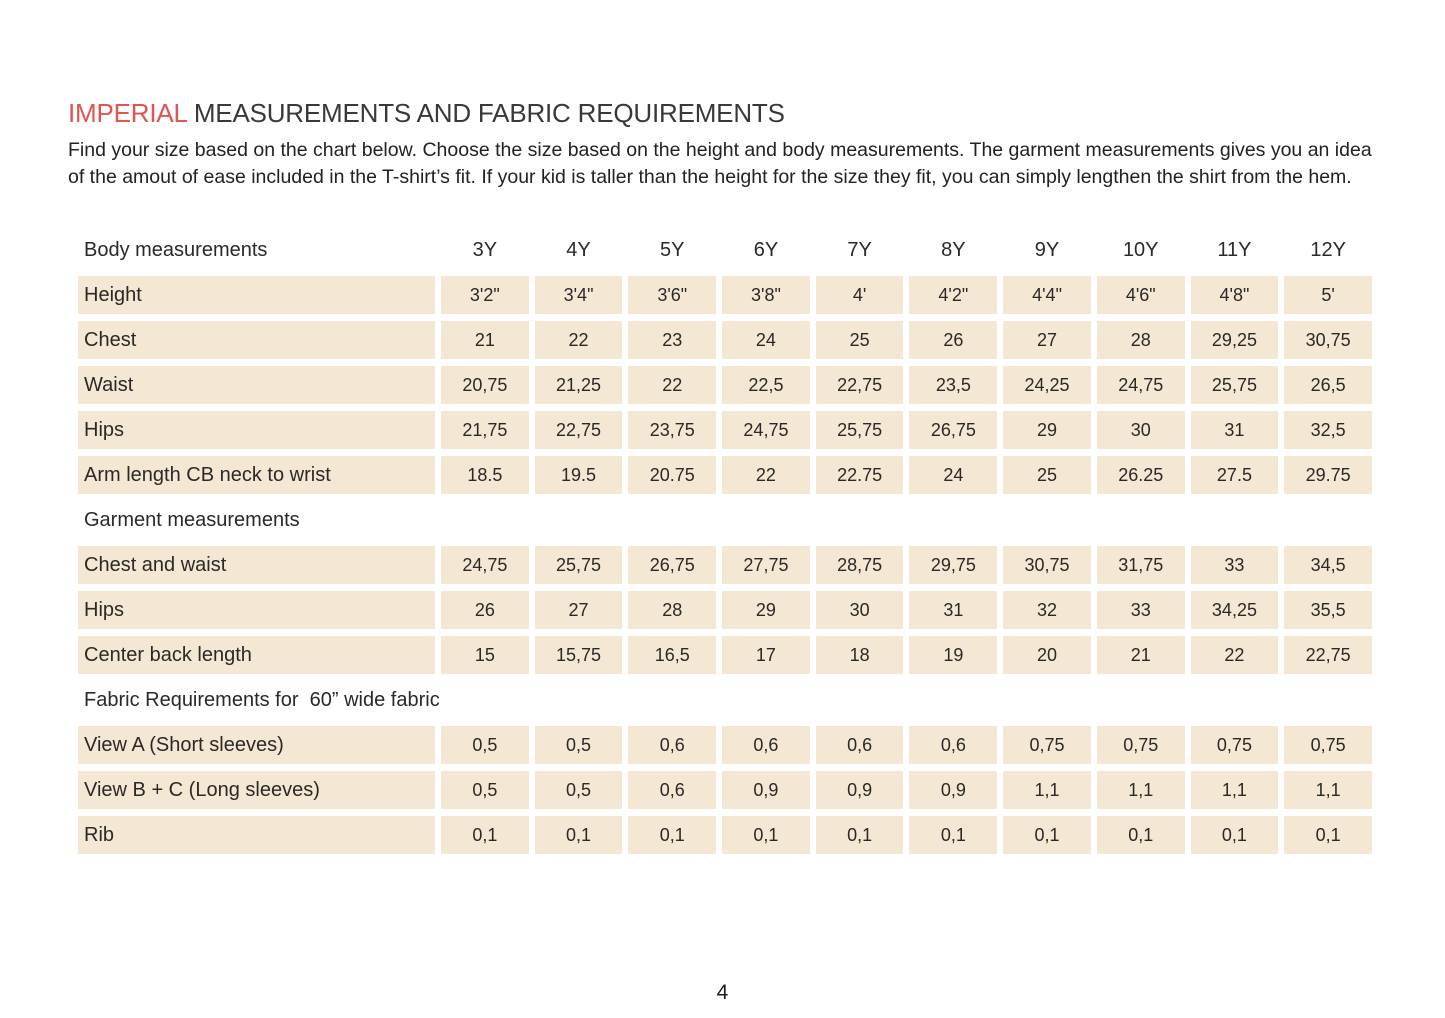  What do you see at coordinates (256, 610) in the screenshot?
I see `row-label: Hips` at bounding box center [256, 610].